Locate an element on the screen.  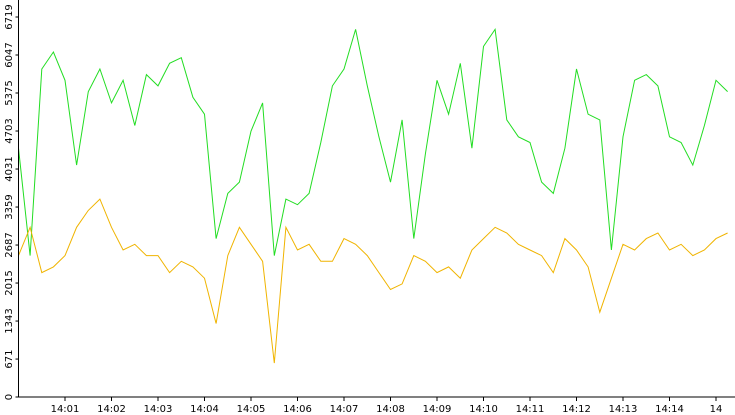
x-tick-label: 14 is located at coordinates (716, 409).